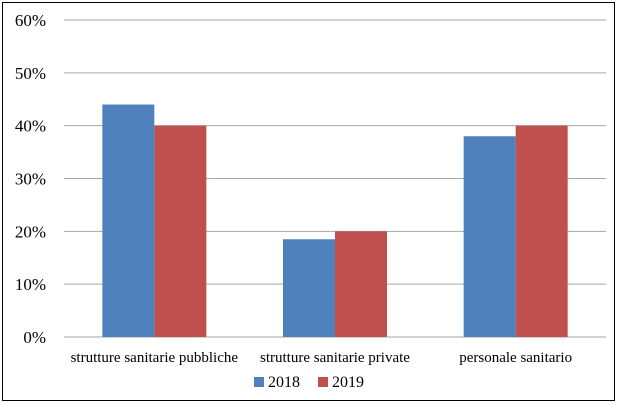 This screenshot has height=405, width=619. I want to click on legend-swatch-2018, so click(259, 382).